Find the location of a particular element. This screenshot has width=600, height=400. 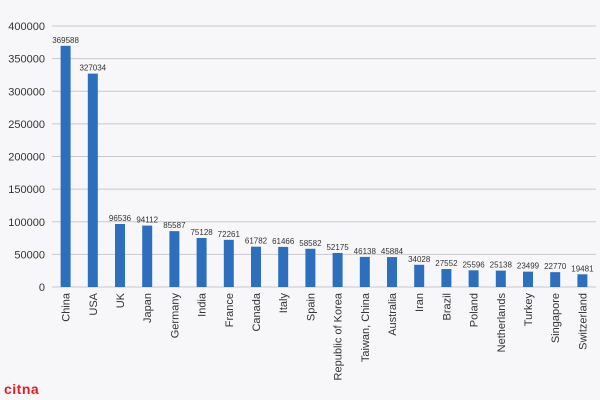

category-label: Poland is located at coordinates (475, 310).